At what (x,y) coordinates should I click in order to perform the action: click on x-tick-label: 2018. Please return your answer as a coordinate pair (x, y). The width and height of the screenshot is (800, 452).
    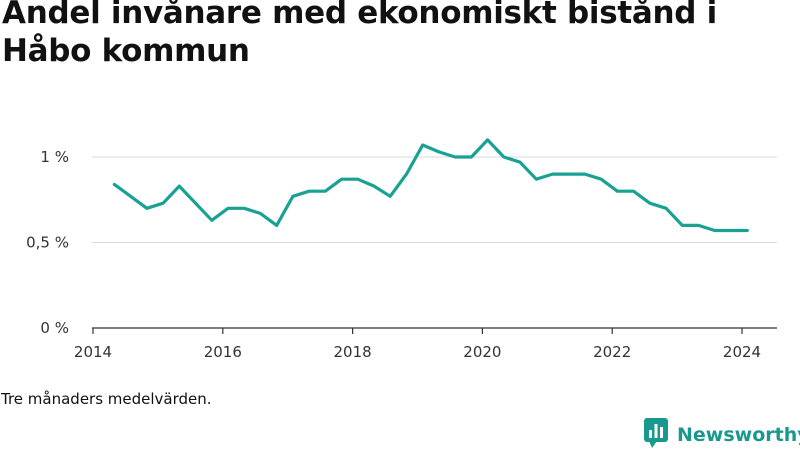
    Looking at the image, I should click on (353, 352).